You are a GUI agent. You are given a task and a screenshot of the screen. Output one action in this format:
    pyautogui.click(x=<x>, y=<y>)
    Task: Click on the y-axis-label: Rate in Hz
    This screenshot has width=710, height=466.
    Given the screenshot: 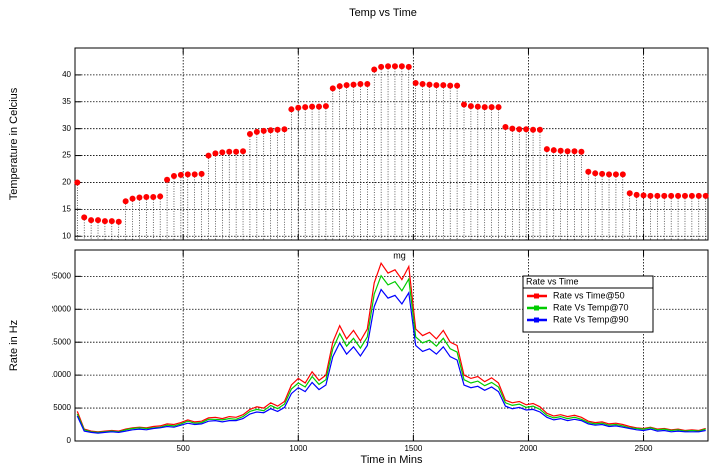 What is the action you would take?
    pyautogui.click(x=14, y=345)
    